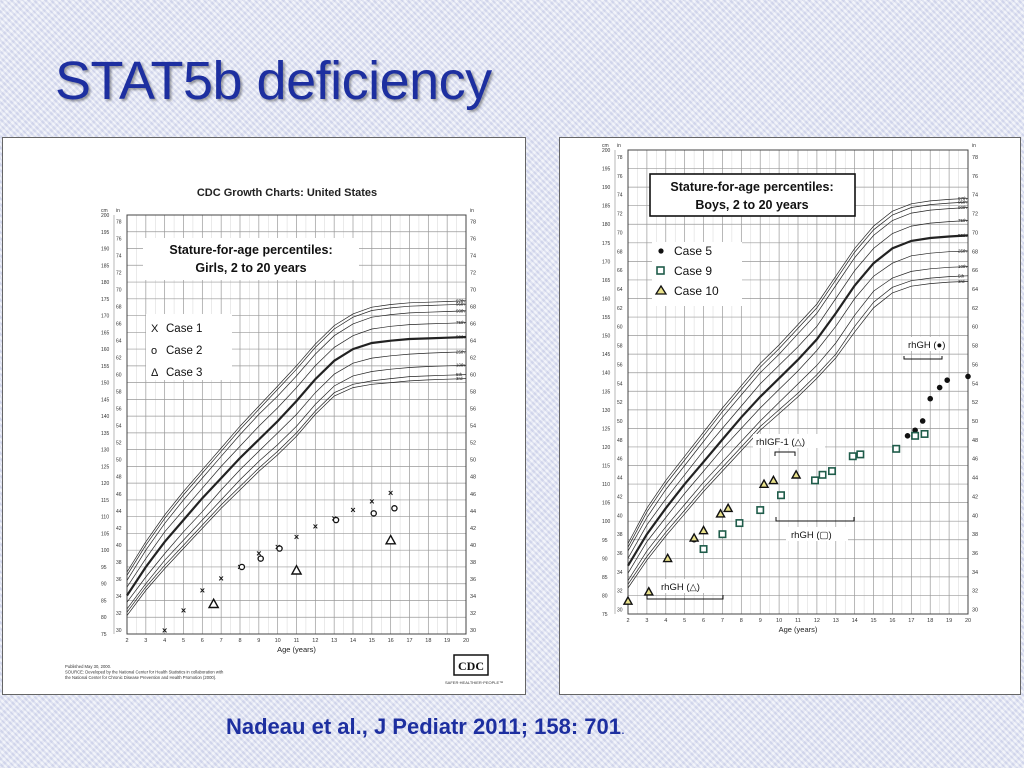 This screenshot has width=1024, height=768. What do you see at coordinates (975, 573) in the screenshot?
I see `boys-right-in-tick-label: 34` at bounding box center [975, 573].